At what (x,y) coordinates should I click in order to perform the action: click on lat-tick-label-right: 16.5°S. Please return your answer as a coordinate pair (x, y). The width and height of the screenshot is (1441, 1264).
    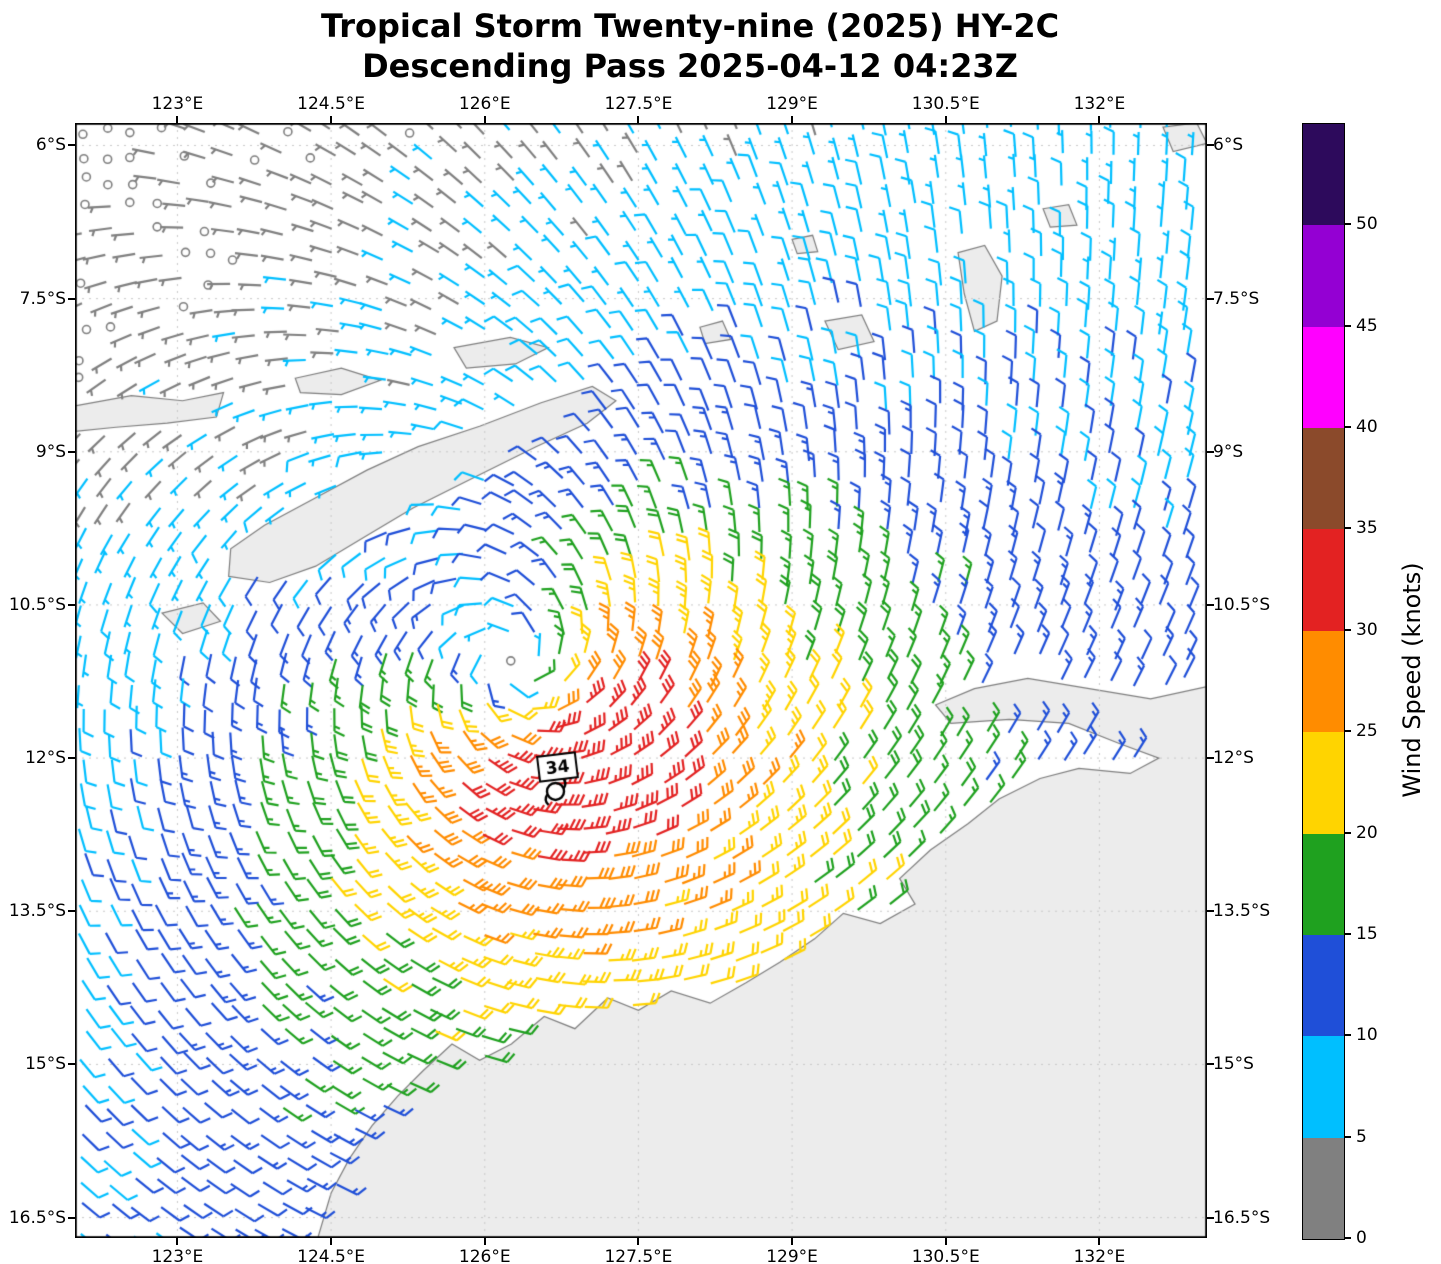
    Looking at the image, I should click on (1242, 1217).